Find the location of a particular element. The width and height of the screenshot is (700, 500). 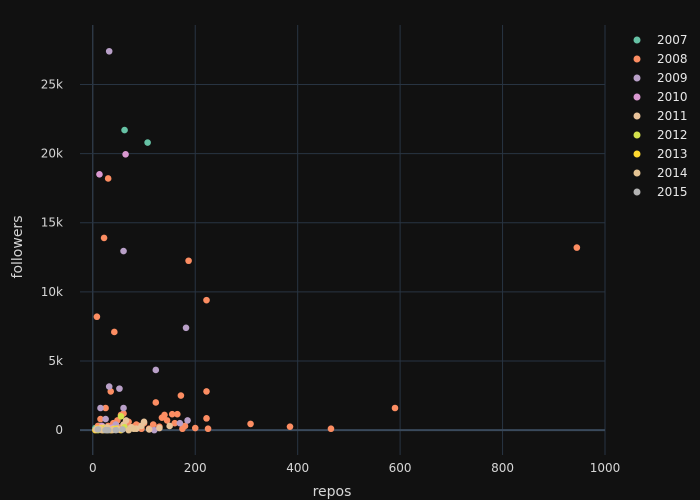

y-tick-label: 25k is located at coordinates (52, 84).